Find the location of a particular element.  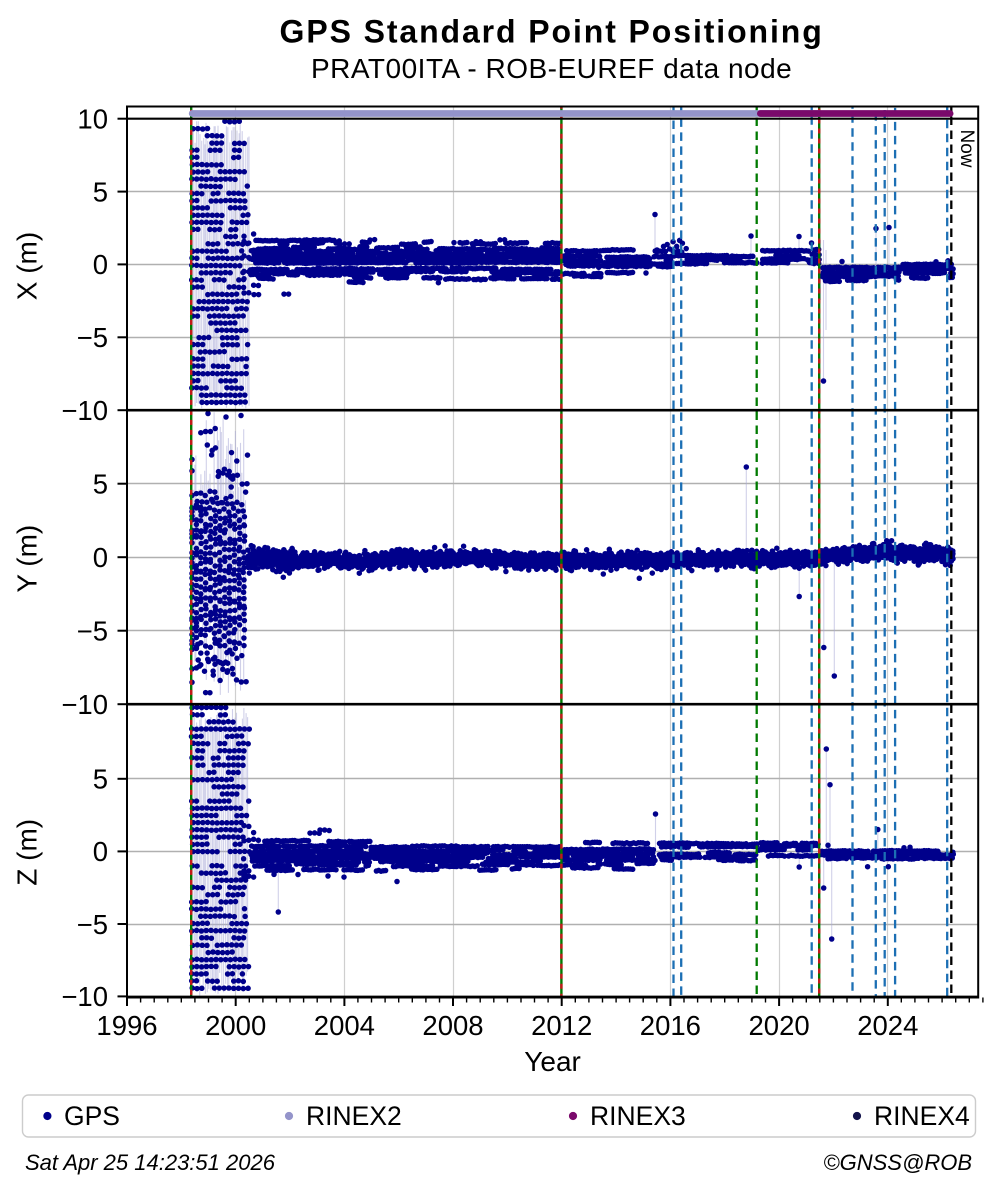

svg-text: 2008 is located at coordinates (452, 1025).